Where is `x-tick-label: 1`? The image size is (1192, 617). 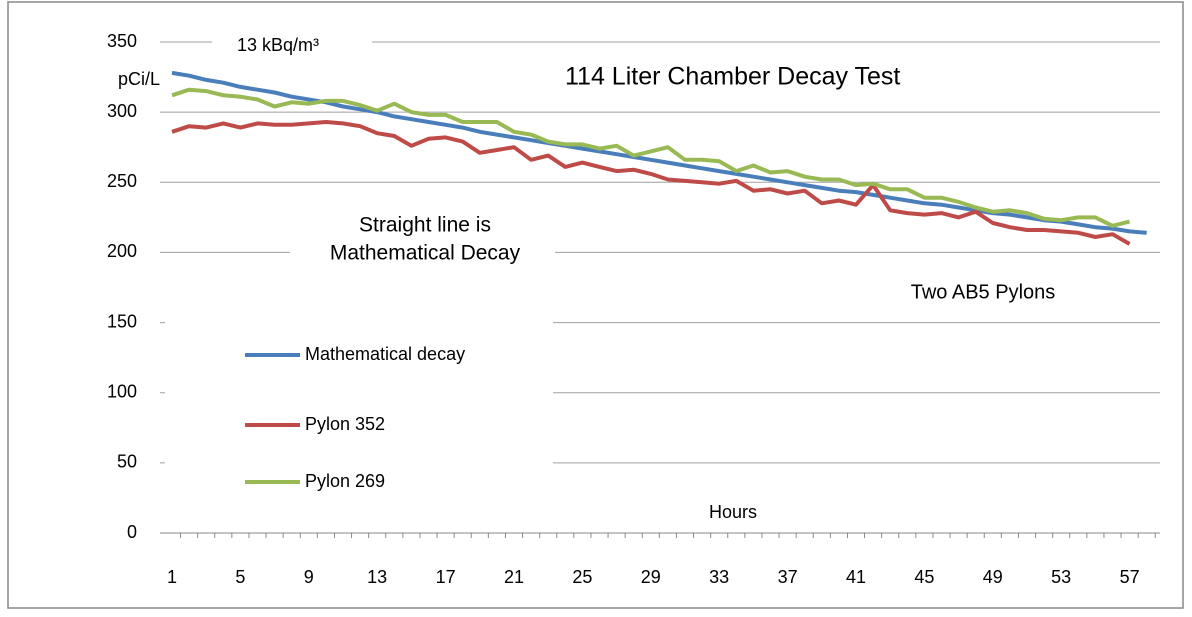
x-tick-label: 1 is located at coordinates (172, 577).